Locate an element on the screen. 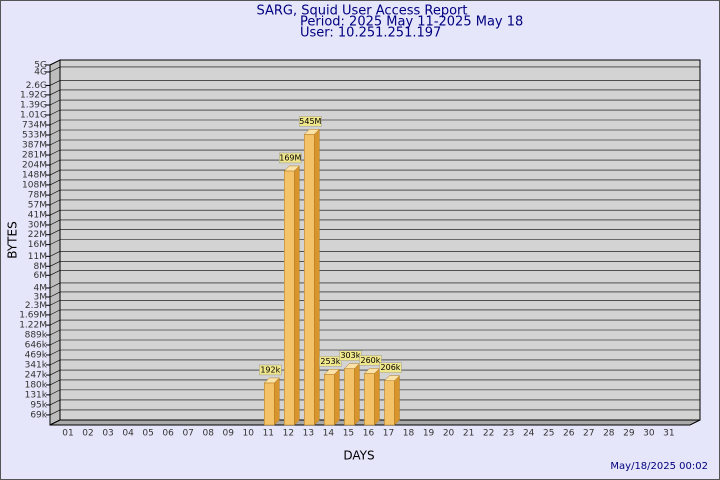 This screenshot has height=480, width=720. timestamp: May/18/2025 00:02 is located at coordinates (659, 466).